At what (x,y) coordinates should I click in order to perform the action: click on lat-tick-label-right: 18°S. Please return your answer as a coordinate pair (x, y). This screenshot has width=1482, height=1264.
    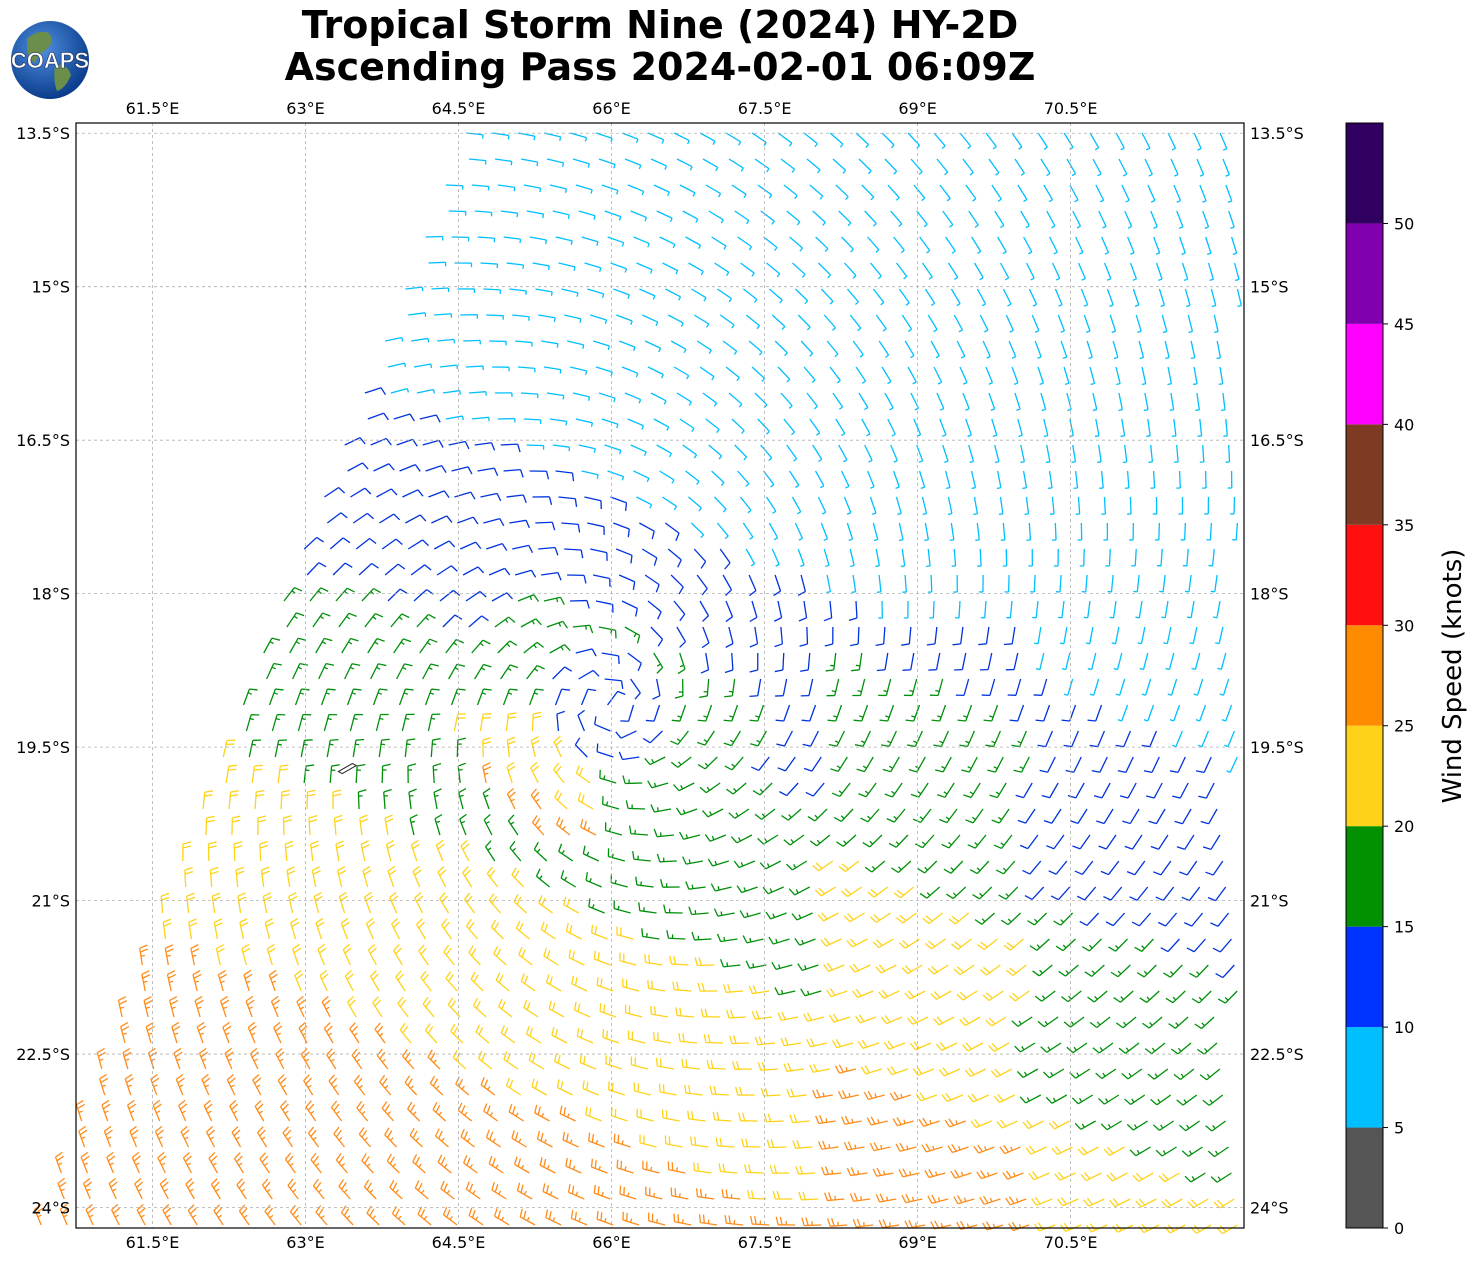
    Looking at the image, I should click on (1269, 594).